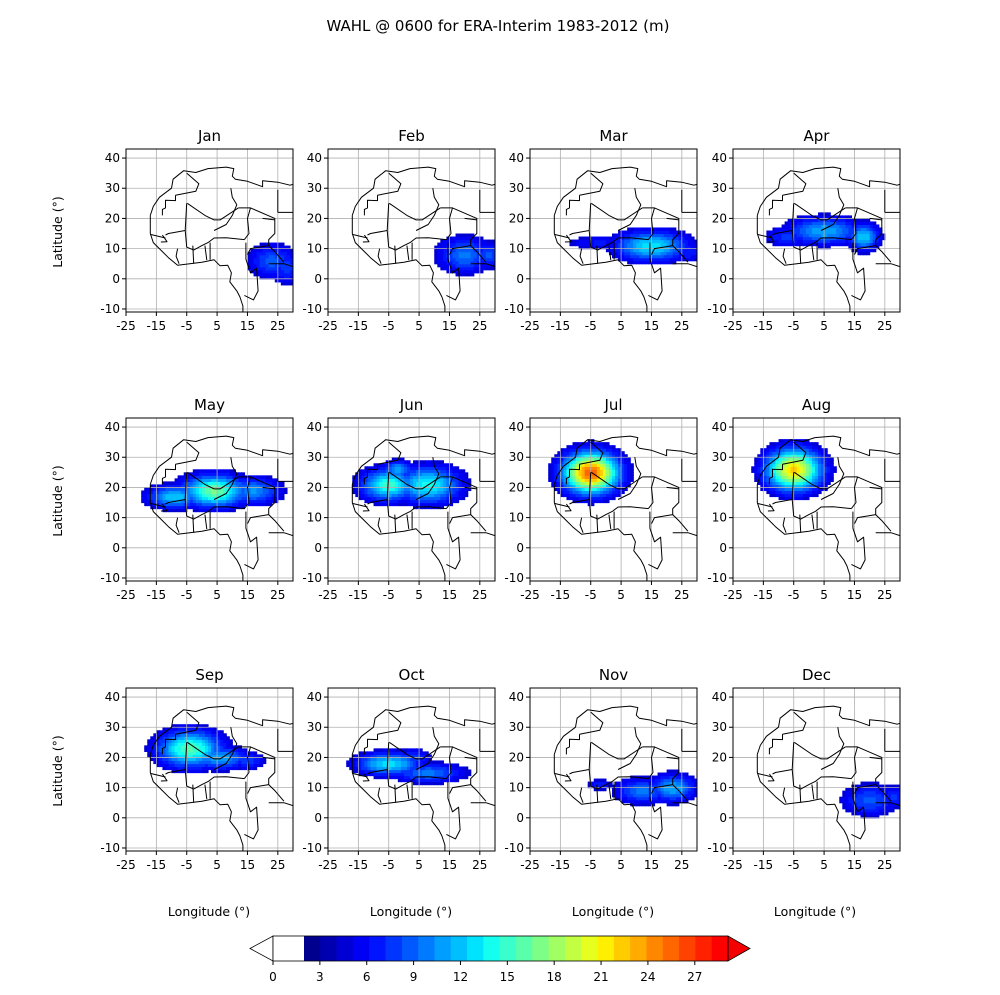 The height and width of the screenshot is (995, 1000). I want to click on xlabel-col-1: Longitude (°), so click(209, 911).